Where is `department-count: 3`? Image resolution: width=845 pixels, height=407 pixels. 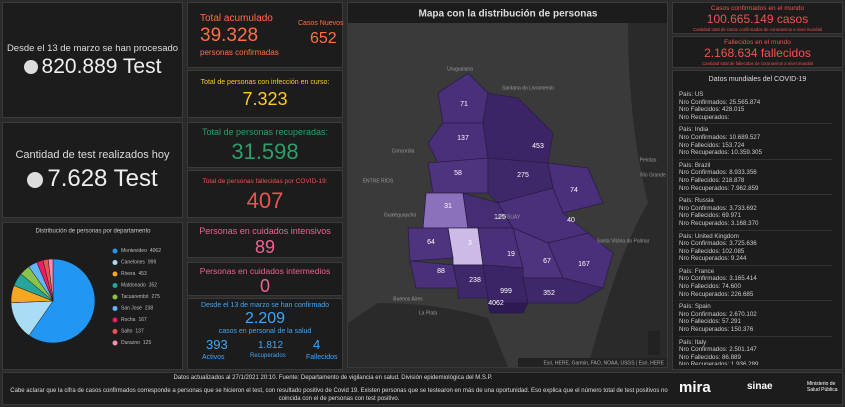 department-count: 3 is located at coordinates (470, 243).